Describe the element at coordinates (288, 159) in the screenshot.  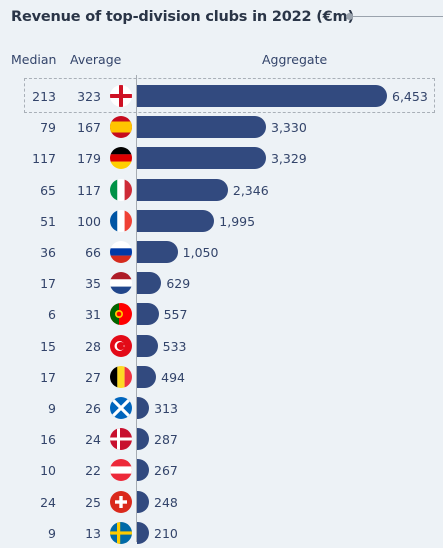
I see `aggregate-value-label: 3,329` at that location.